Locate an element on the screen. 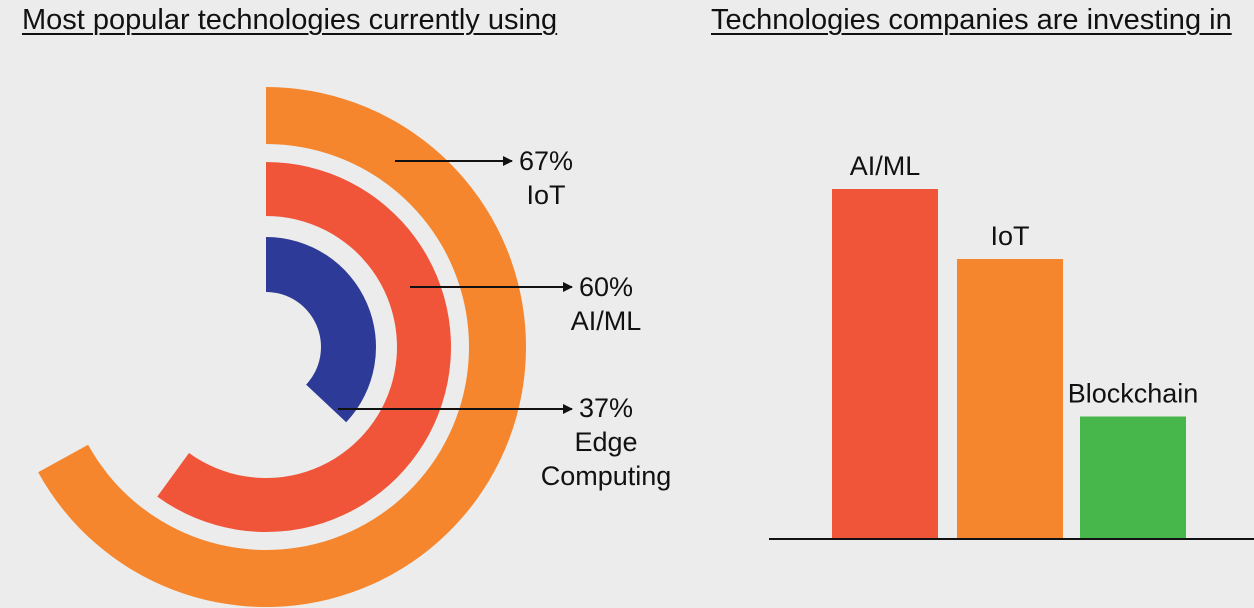 The width and height of the screenshot is (1254, 608). category-label-iot: IoT is located at coordinates (545, 195).